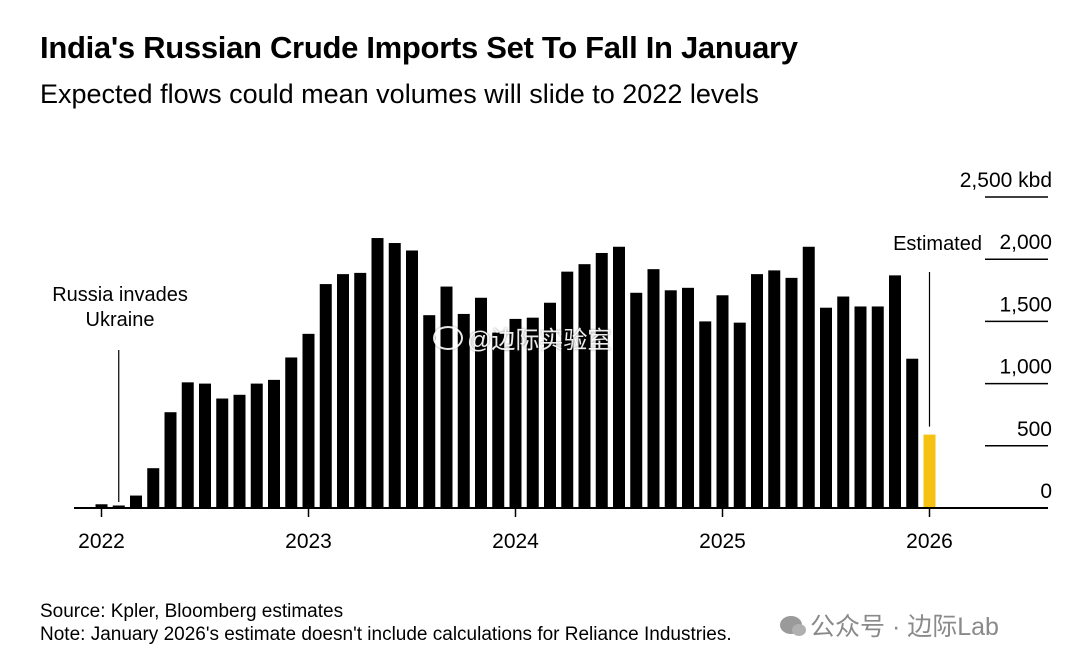 Image resolution: width=1080 pixels, height=668 pixels. I want to click on corner-watermark-text: 公众号 · 边际Lab, so click(904, 627).